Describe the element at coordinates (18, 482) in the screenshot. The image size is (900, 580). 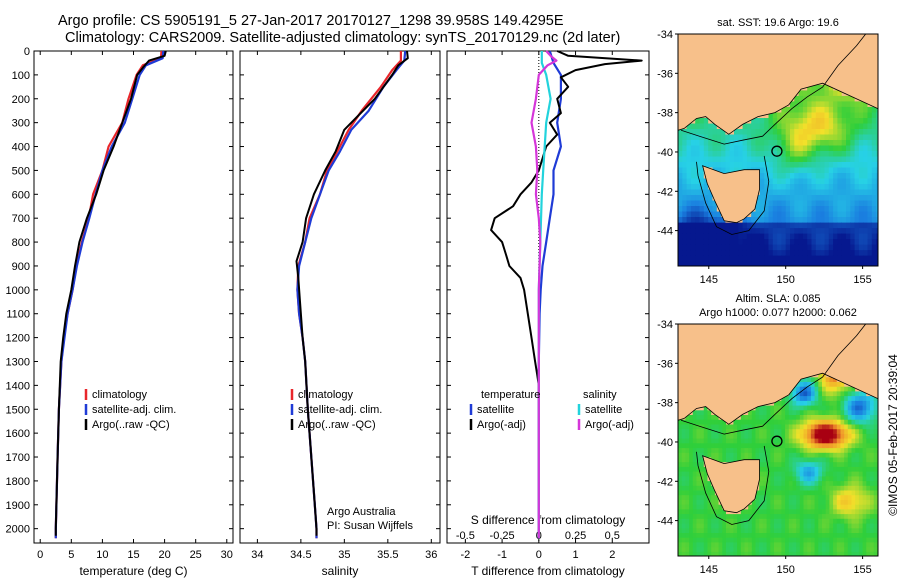
I see `depth-tick-label: 1800` at that location.